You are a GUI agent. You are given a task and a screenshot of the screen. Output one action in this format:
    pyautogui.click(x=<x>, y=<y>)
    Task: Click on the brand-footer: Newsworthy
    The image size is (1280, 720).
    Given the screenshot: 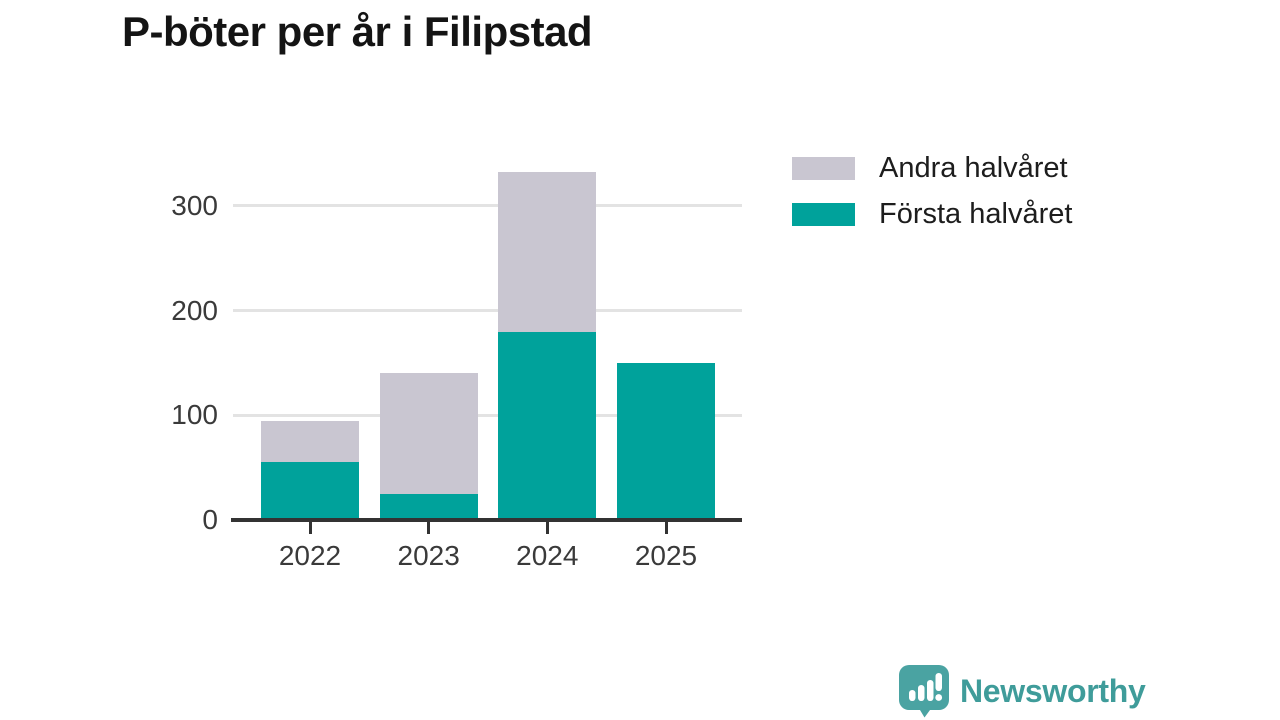 What is the action you would take?
    pyautogui.click(x=1022, y=691)
    